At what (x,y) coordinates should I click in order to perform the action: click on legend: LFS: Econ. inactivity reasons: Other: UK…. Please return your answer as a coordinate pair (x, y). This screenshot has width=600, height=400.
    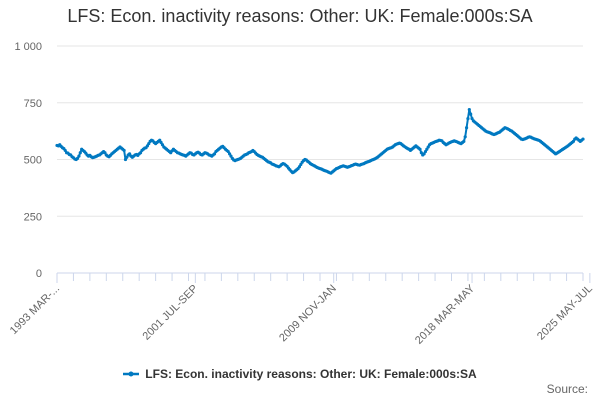
    Looking at the image, I should click on (300, 373).